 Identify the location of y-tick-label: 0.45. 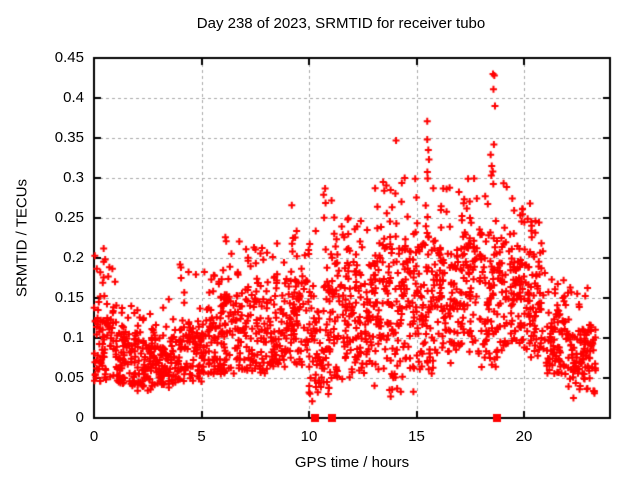
(69, 57).